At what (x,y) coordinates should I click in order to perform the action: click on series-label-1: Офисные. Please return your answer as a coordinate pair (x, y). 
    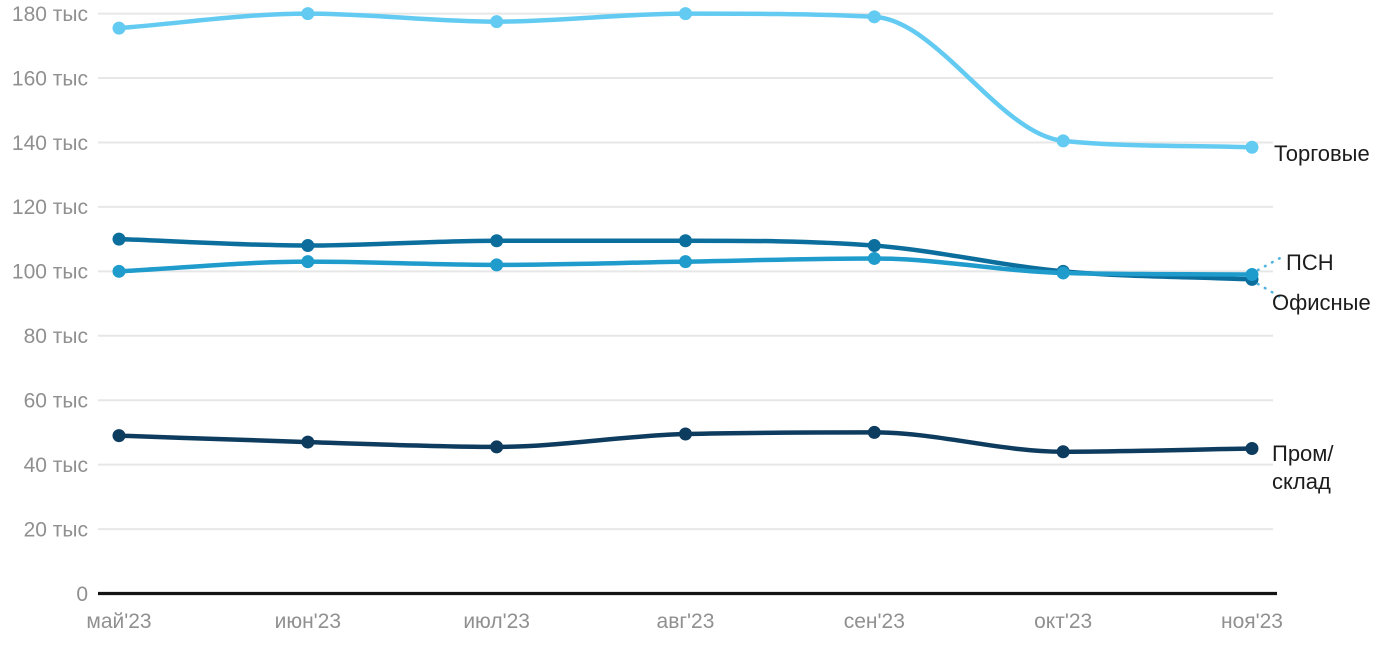
    Looking at the image, I should click on (1321, 302).